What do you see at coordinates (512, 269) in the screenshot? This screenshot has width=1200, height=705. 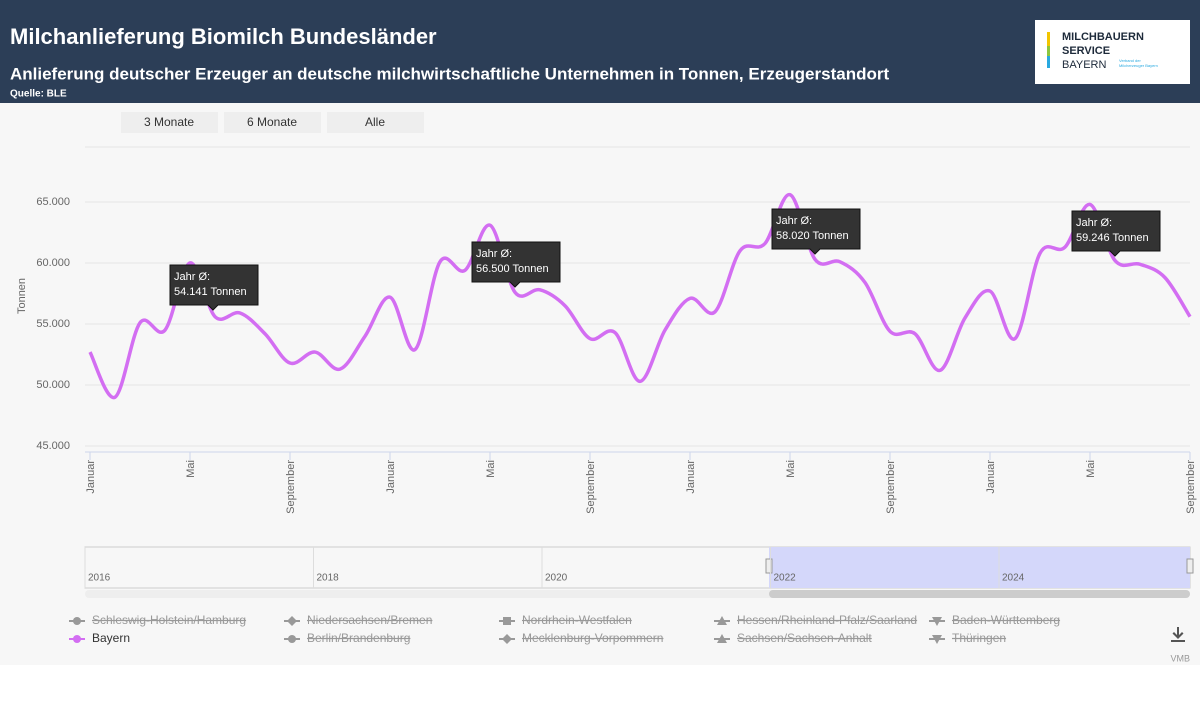 I see `tooltip-text: 56.500 Tonnen` at bounding box center [512, 269].